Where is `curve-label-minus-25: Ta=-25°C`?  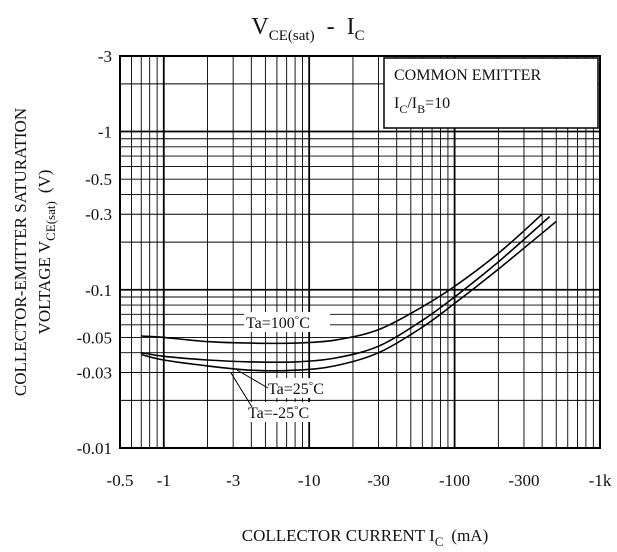
curve-label-minus-25: Ta=-25°C is located at coordinates (278, 413).